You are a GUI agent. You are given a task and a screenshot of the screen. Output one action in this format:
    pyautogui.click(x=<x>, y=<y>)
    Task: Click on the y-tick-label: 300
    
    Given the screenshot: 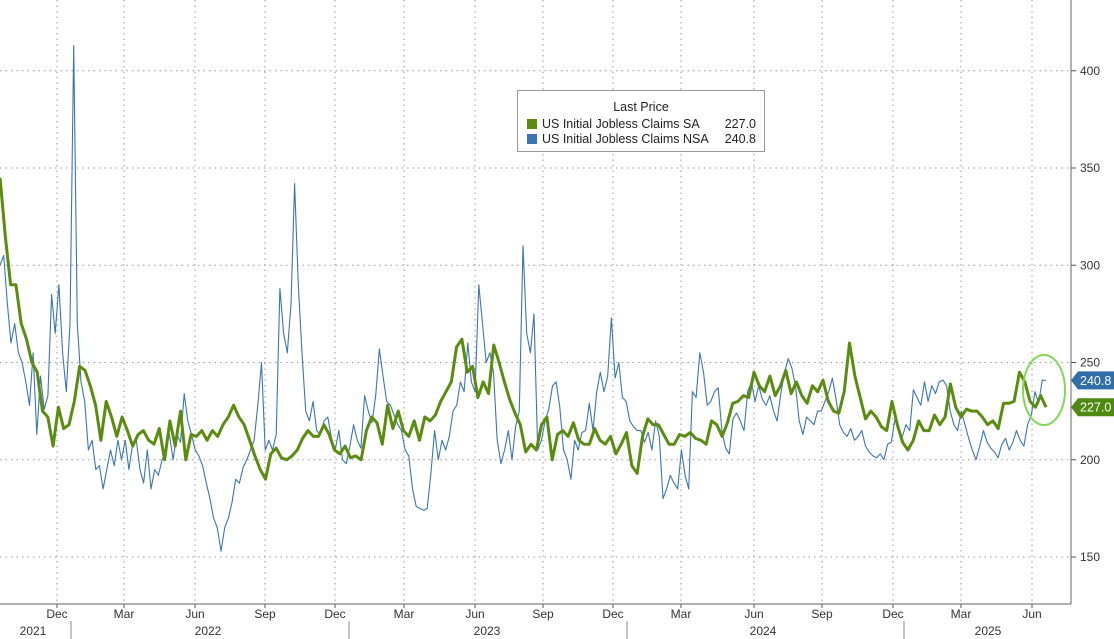 What is the action you would take?
    pyautogui.click(x=1090, y=265)
    